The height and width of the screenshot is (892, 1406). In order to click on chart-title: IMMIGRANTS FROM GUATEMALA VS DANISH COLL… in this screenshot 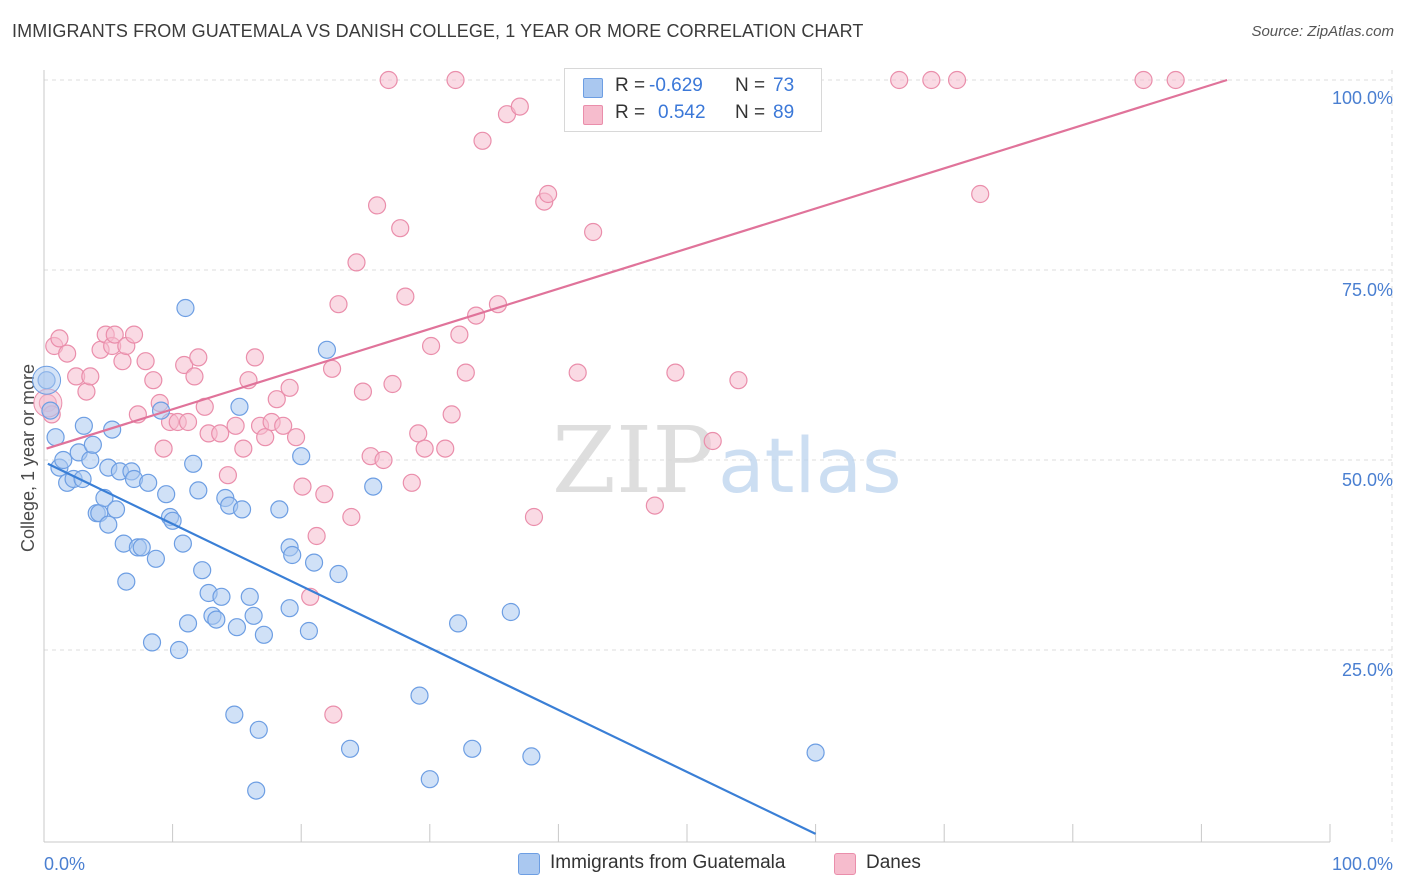, I will do `click(438, 31)`.